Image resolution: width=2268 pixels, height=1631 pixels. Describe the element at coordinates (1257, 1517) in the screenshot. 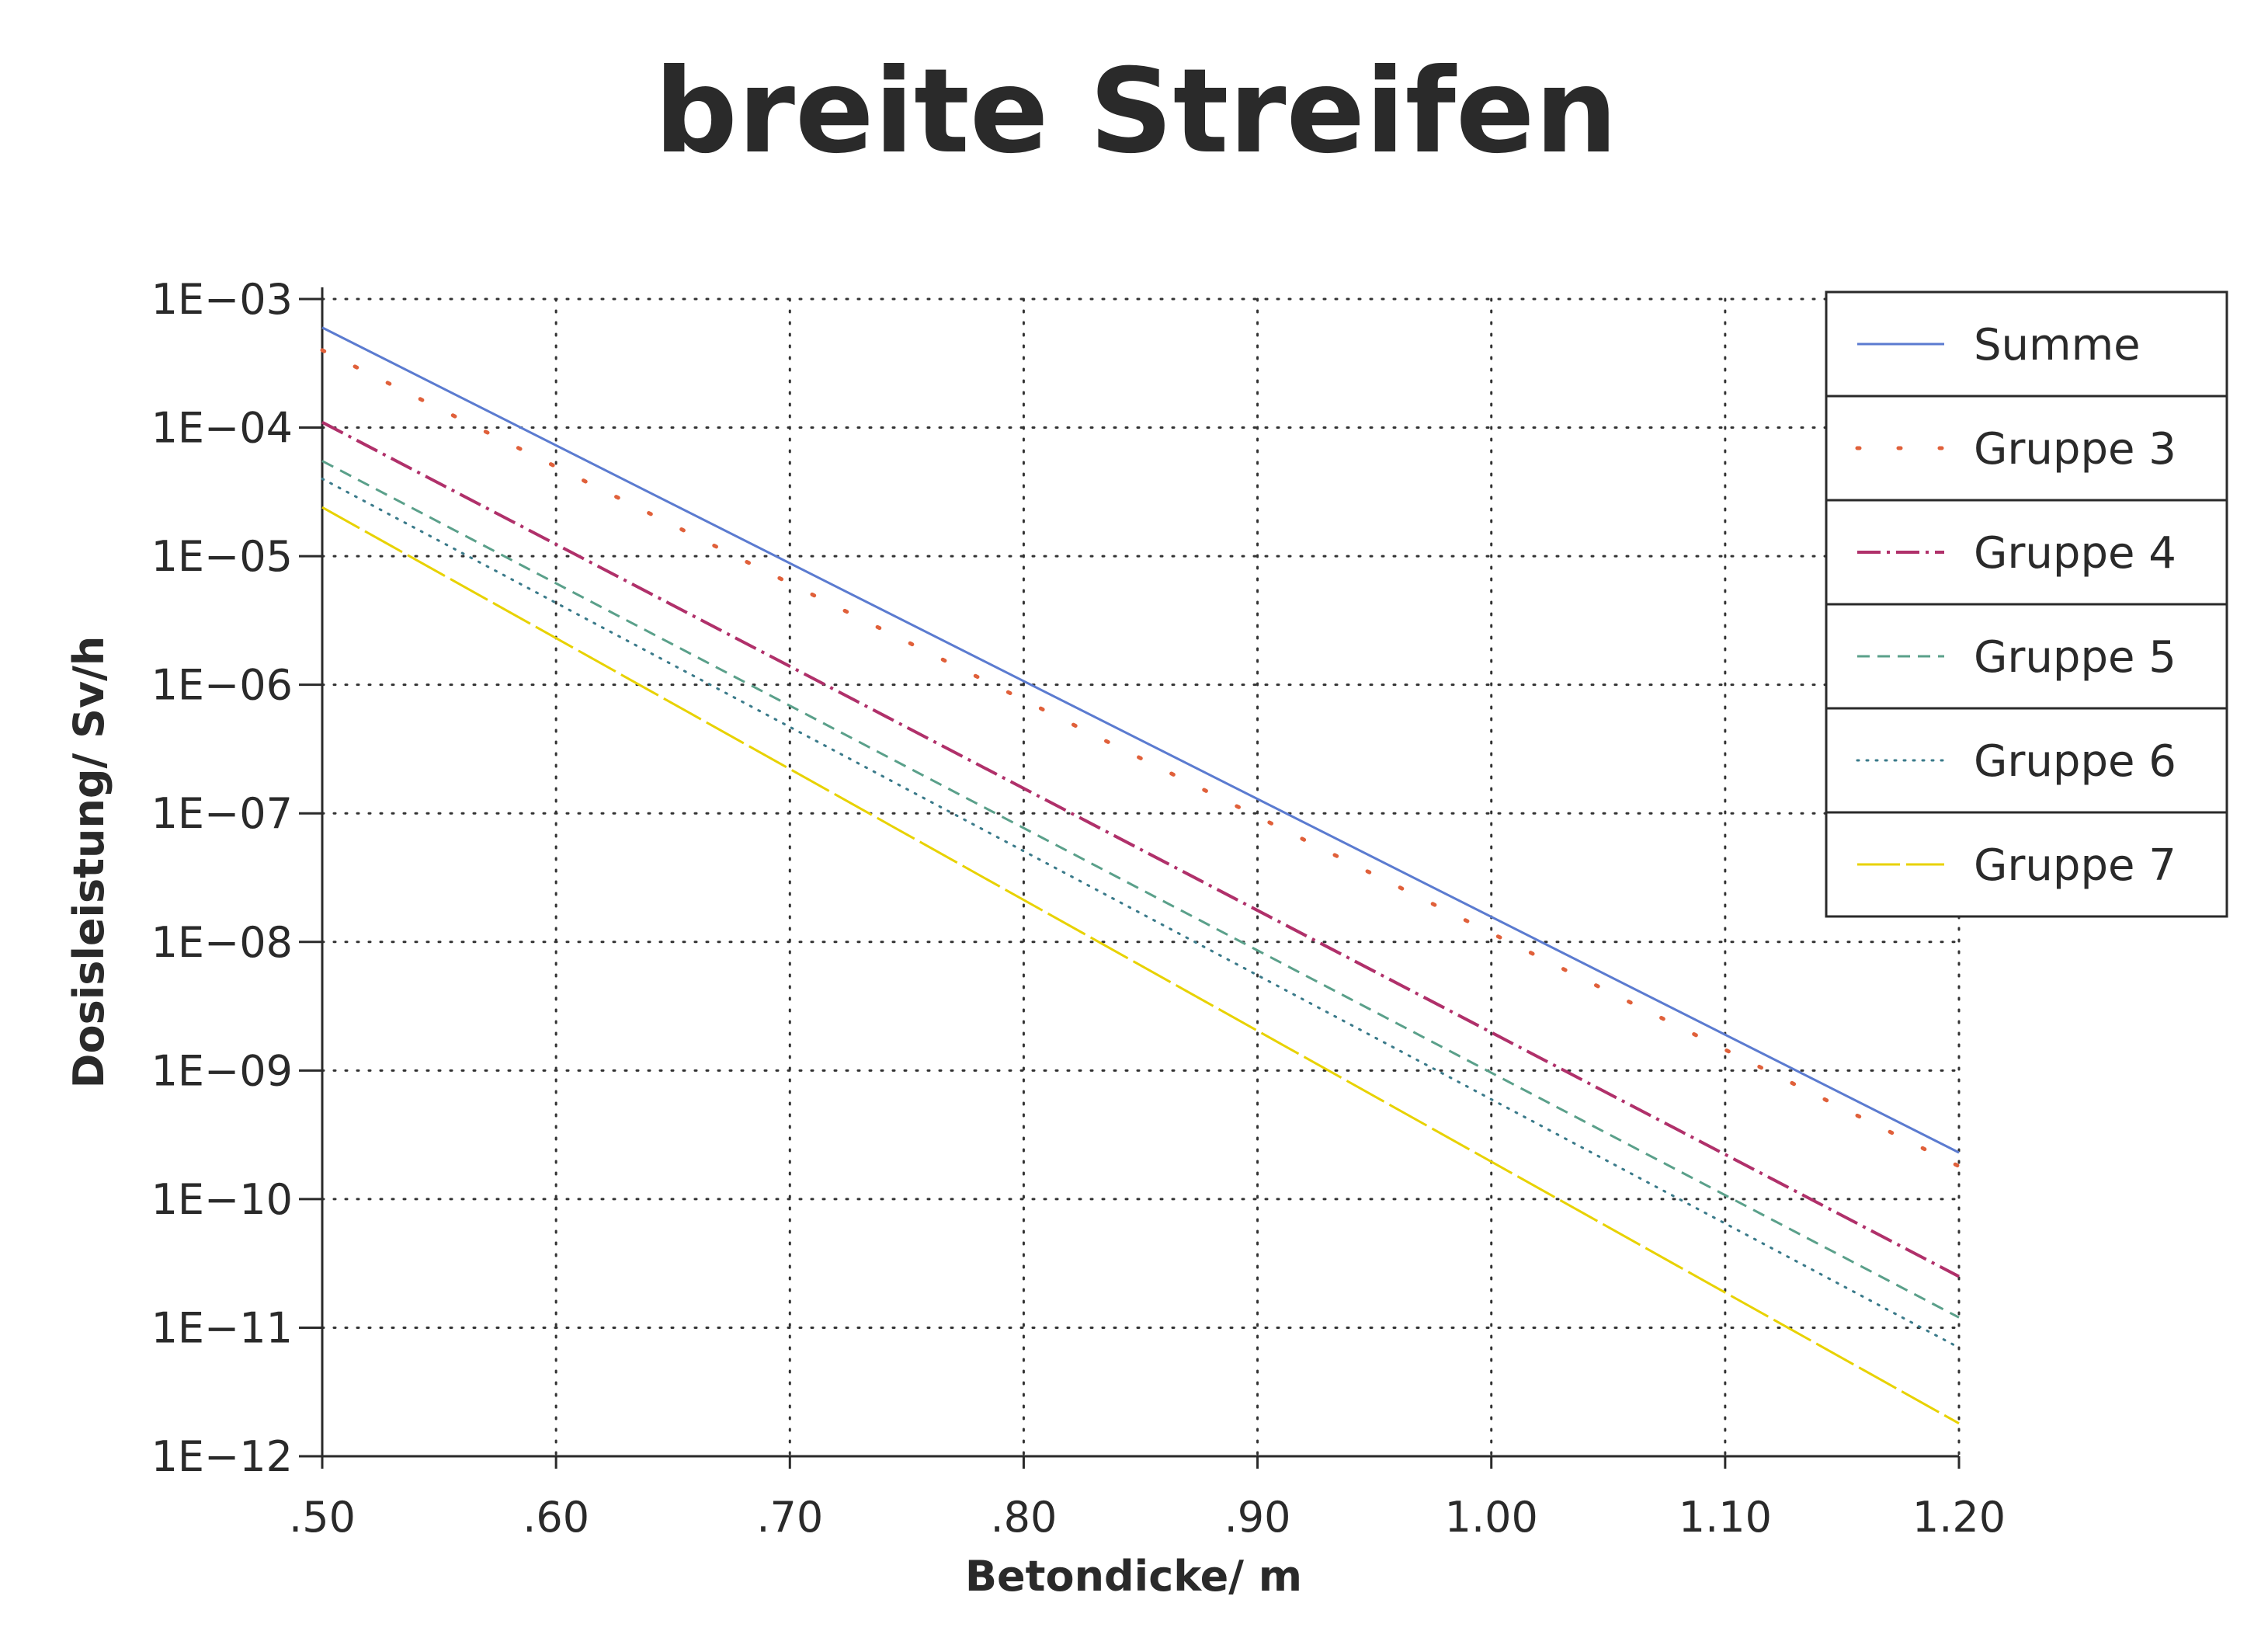

I see `x-tick-label: .90` at that location.